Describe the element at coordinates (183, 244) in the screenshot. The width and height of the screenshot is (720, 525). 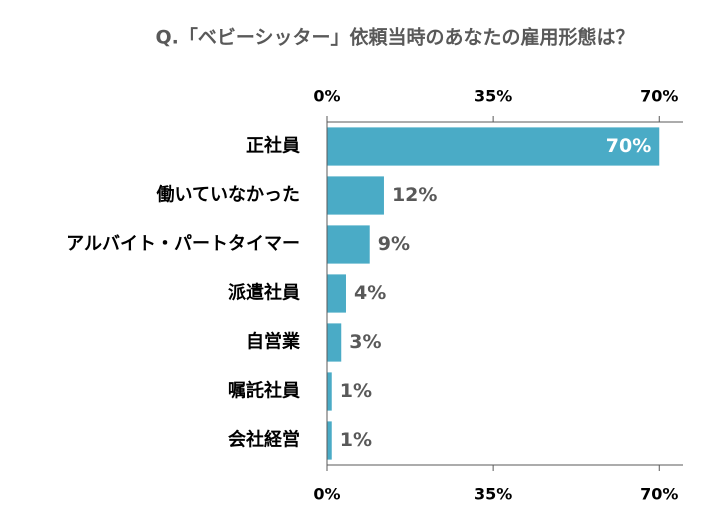
I see `category-label: アルバイト・パートタイマー` at that location.